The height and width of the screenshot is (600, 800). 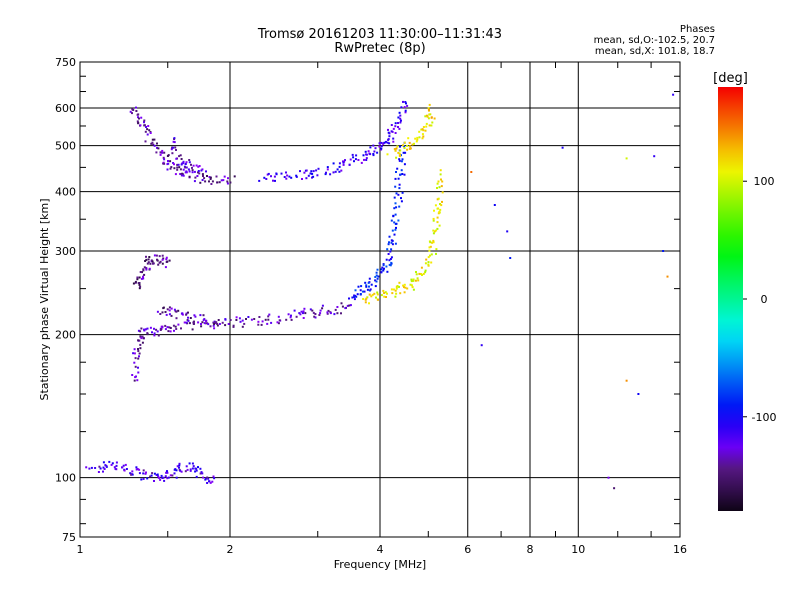 What do you see at coordinates (764, 181) in the screenshot?
I see `colorbar-tick-label: 100` at bounding box center [764, 181].